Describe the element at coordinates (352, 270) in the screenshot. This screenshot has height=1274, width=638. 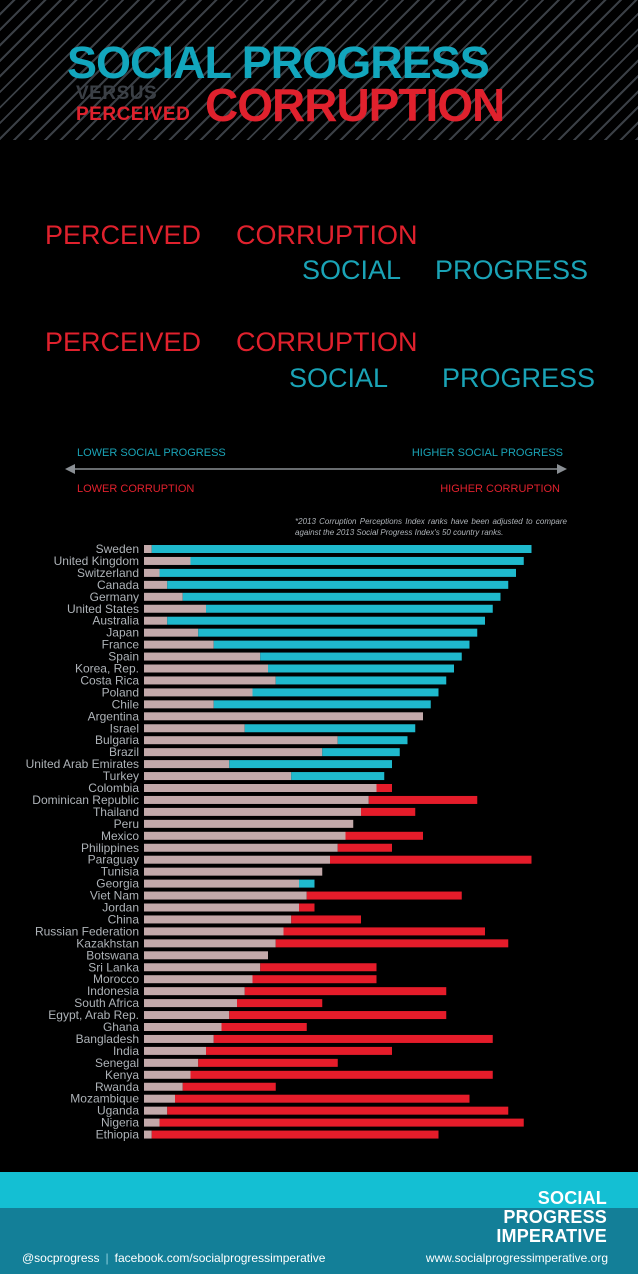
I see `row2-word-a: SOCIAL` at that location.